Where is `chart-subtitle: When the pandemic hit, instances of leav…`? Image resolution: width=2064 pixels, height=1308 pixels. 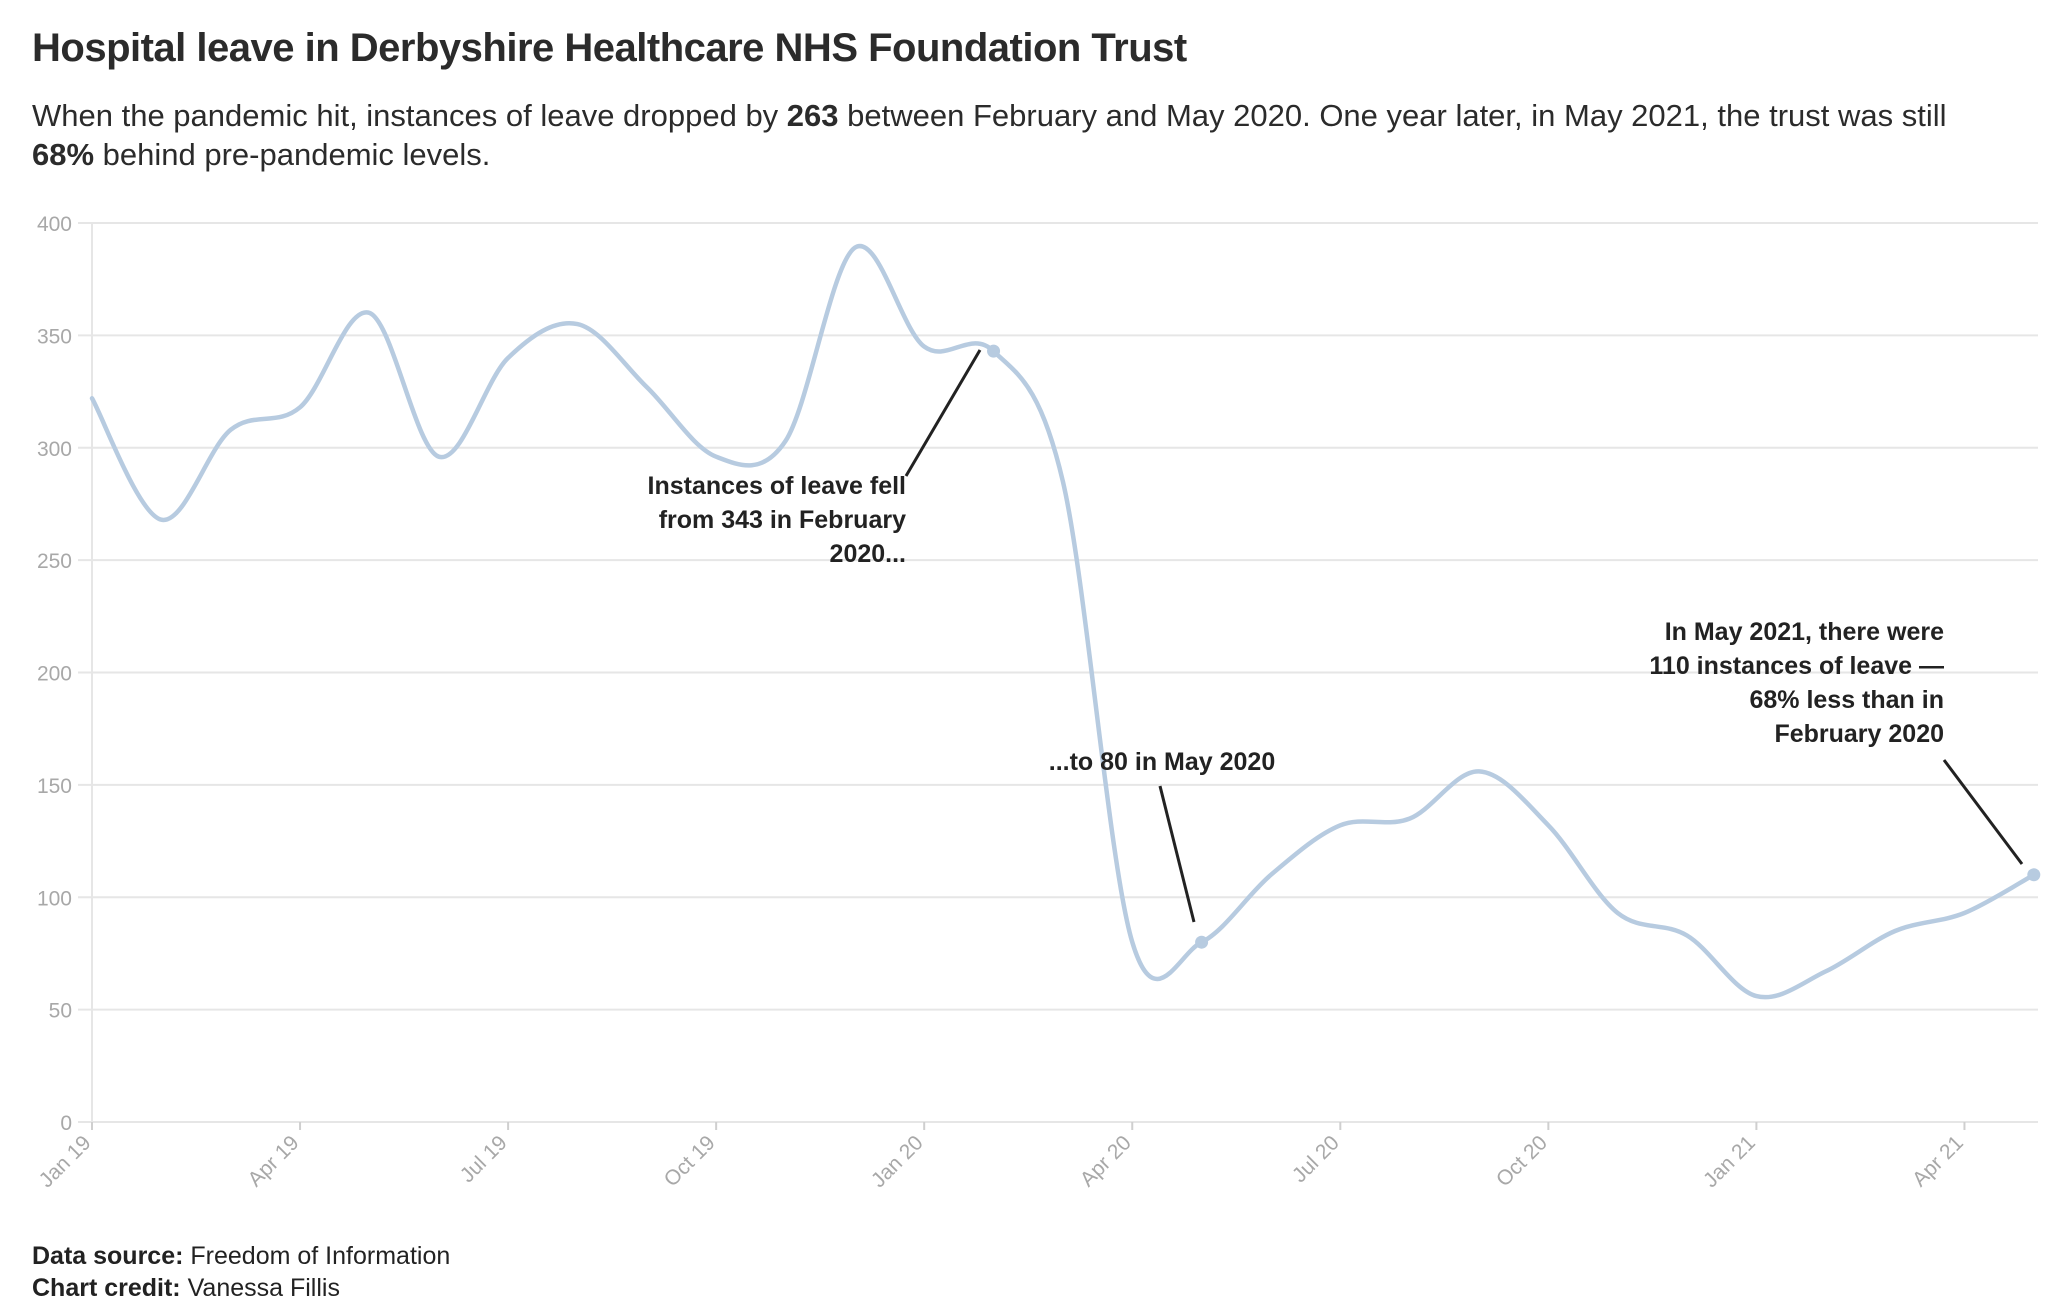 chart-subtitle: When the pandemic hit, instances of leav… is located at coordinates (1022, 135).